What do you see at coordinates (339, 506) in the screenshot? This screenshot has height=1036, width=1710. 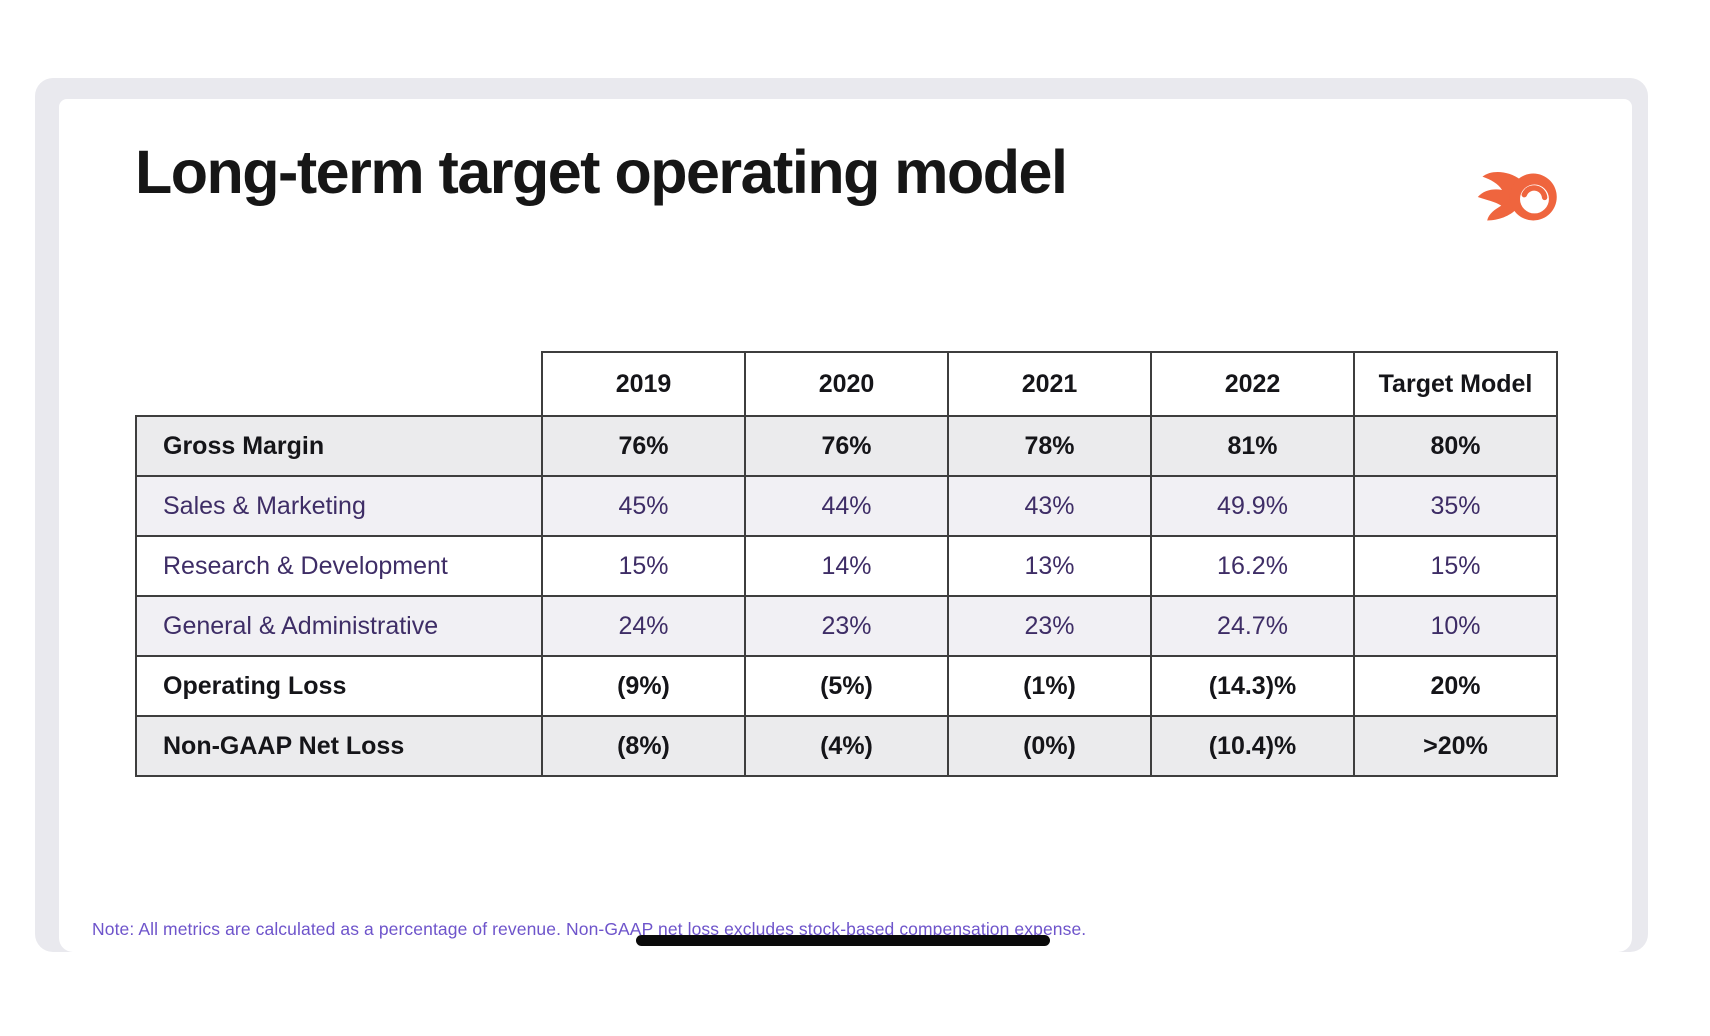 I see `row-label: Sales & Marketing` at bounding box center [339, 506].